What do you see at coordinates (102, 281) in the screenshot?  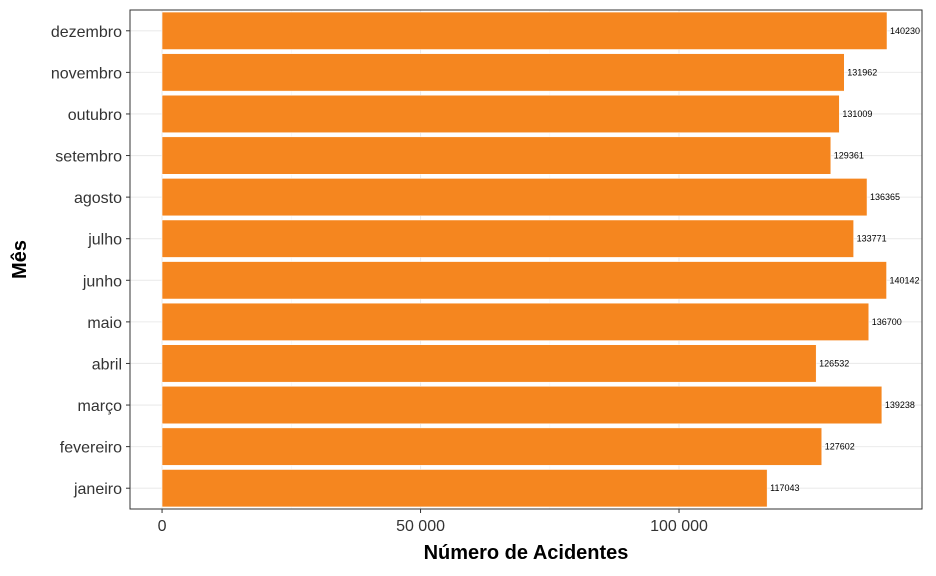 I see `y-tick-label-junho: junho` at bounding box center [102, 281].